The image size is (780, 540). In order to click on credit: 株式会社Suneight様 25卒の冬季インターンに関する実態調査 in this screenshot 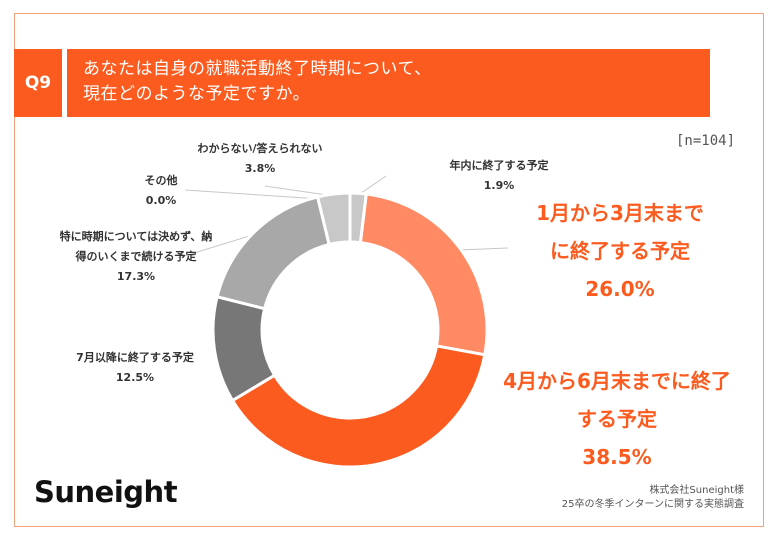, I will do `click(653, 498)`.